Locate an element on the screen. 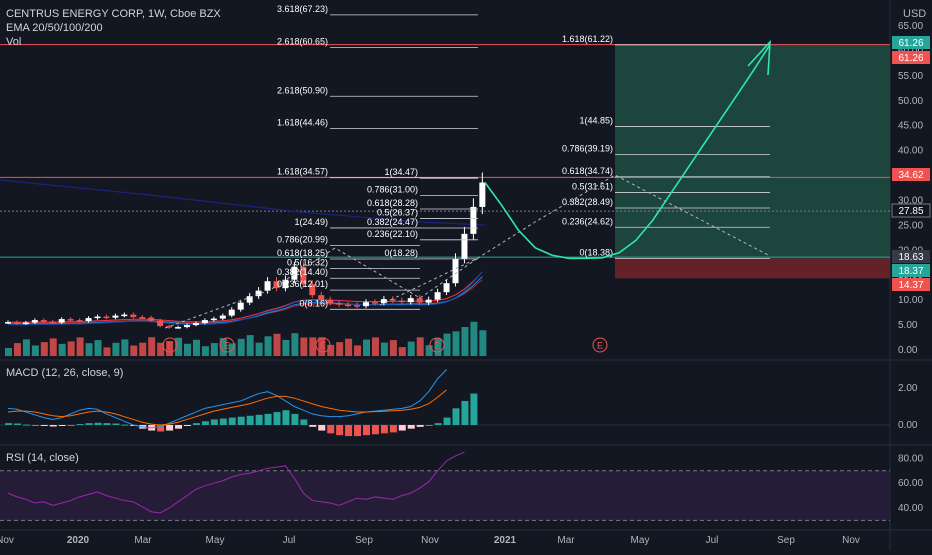 The height and width of the screenshot is (555, 932). price-badge-label: 18.37 is located at coordinates (910, 271).